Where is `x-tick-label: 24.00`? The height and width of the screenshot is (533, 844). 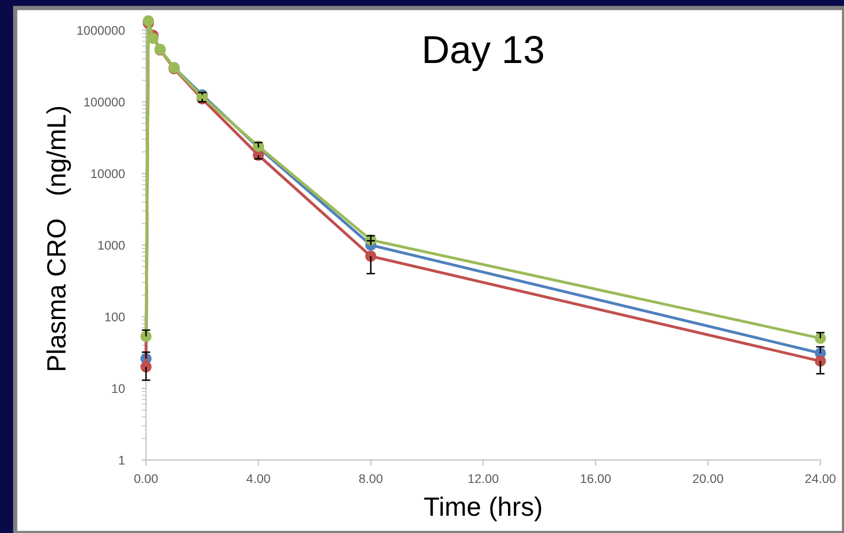 x-tick-label: 24.00 is located at coordinates (820, 479).